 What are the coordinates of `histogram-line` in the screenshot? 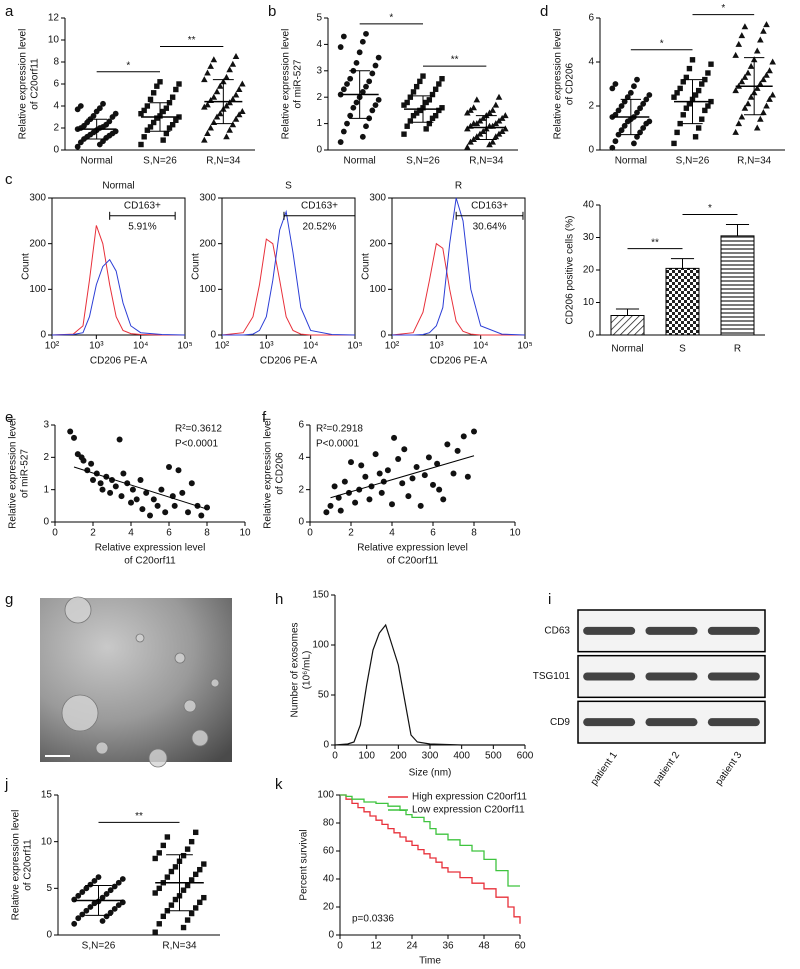 It's located at (118, 280).